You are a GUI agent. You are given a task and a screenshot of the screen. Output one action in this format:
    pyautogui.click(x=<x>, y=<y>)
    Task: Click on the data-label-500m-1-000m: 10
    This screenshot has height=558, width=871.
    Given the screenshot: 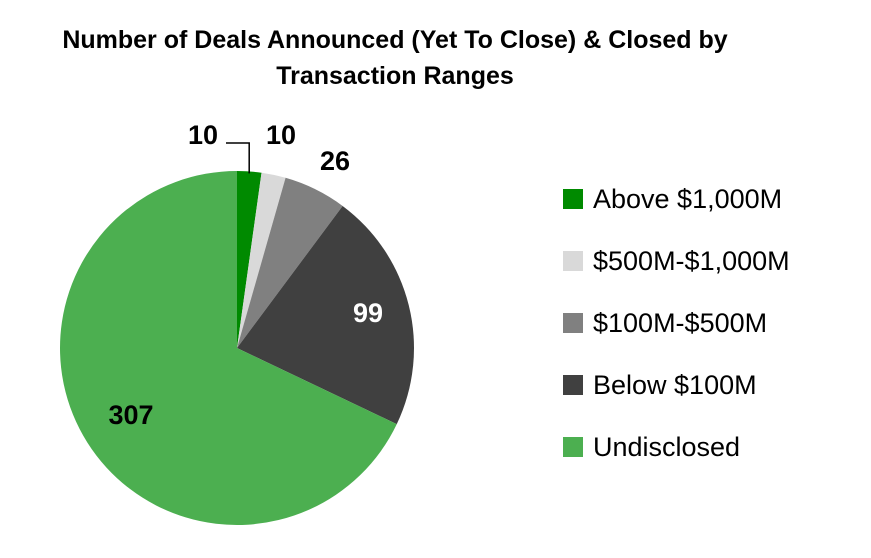 What is the action you would take?
    pyautogui.click(x=281, y=135)
    